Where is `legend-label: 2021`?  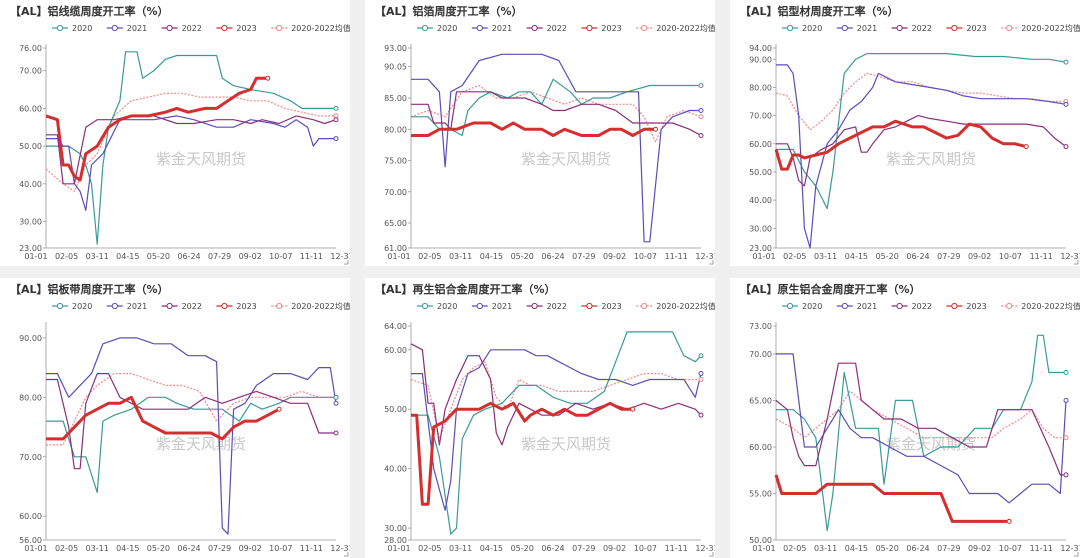
legend-label: 2021 is located at coordinates (867, 306).